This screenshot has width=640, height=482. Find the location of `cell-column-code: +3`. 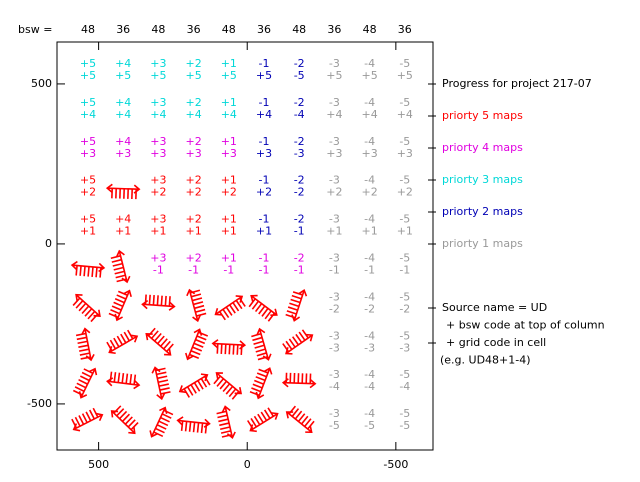

cell-column-code: +3 is located at coordinates (158, 63).